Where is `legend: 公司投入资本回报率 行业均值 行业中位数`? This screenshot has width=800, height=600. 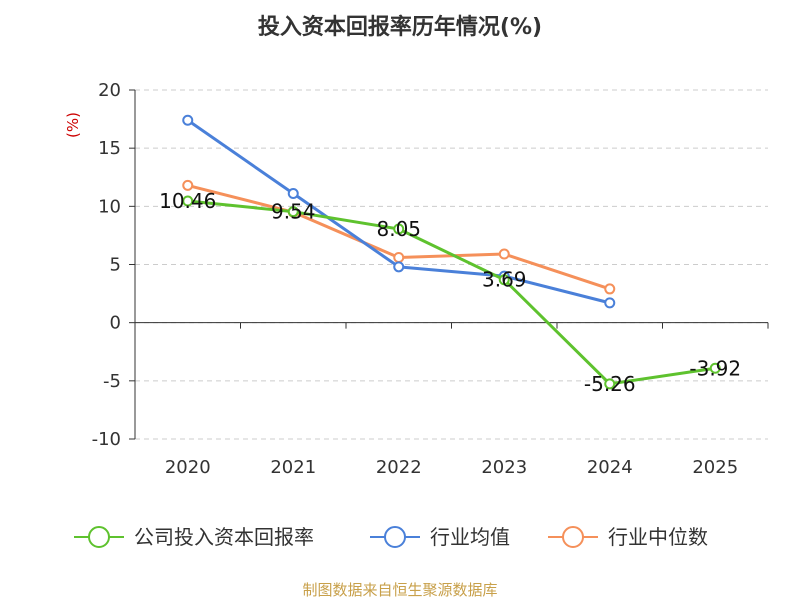 legend: 公司投入资本回报率 行业均值 行业中位数 is located at coordinates (391, 537).